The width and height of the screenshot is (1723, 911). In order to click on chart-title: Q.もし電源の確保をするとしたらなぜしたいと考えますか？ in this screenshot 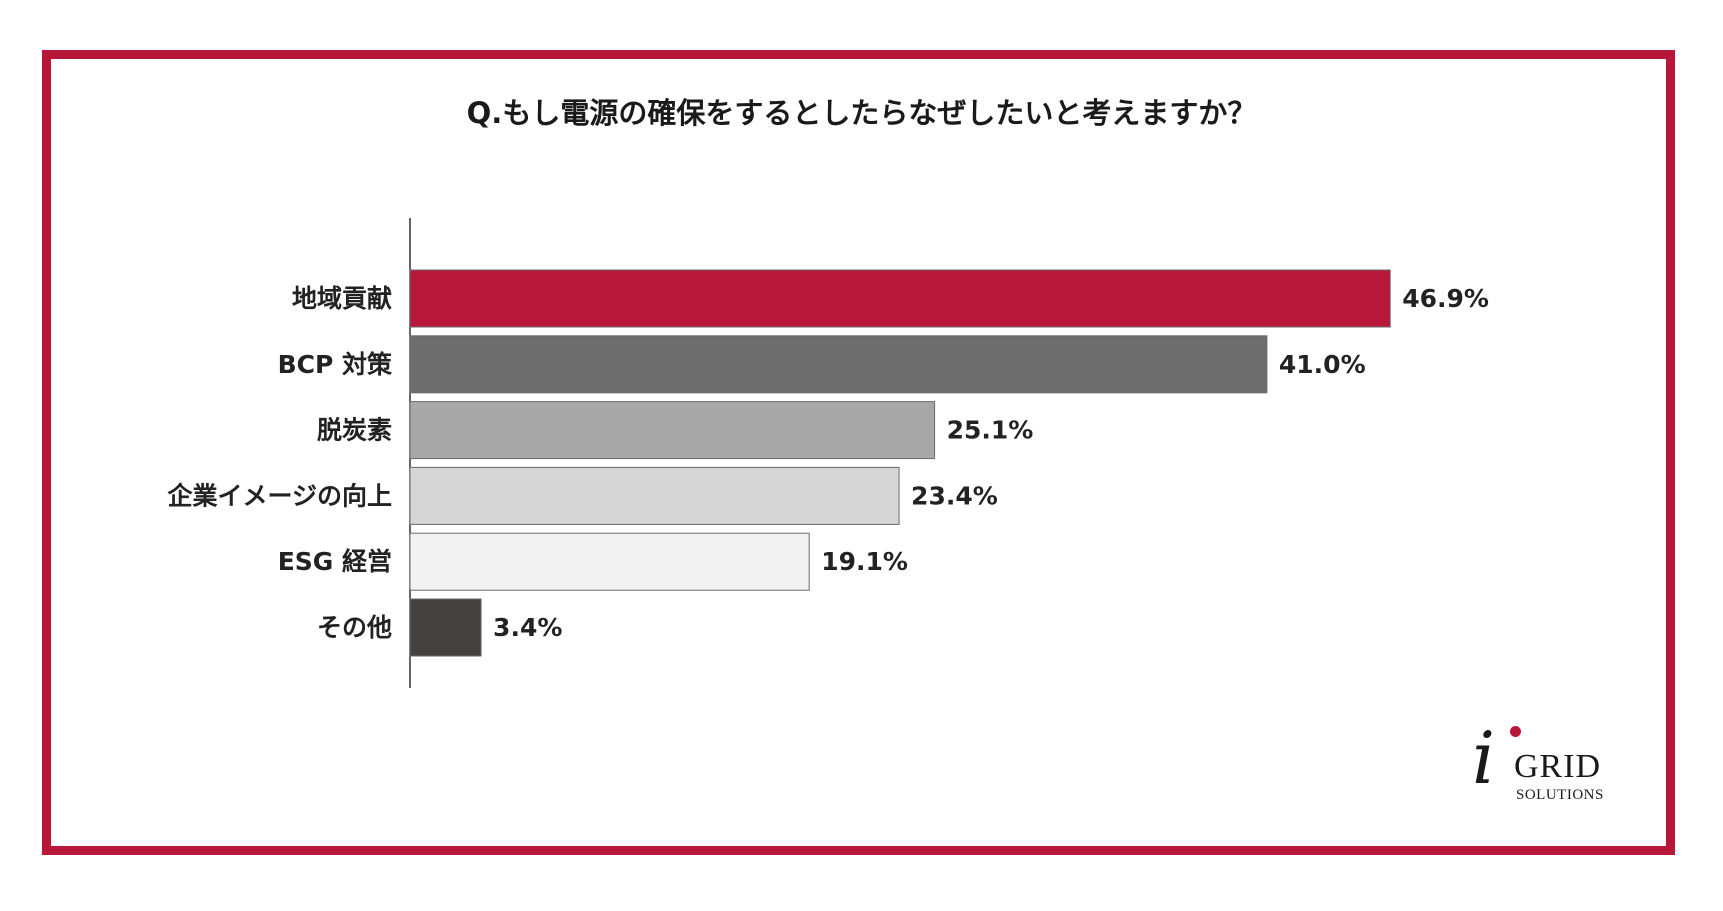, I will do `click(861, 113)`.